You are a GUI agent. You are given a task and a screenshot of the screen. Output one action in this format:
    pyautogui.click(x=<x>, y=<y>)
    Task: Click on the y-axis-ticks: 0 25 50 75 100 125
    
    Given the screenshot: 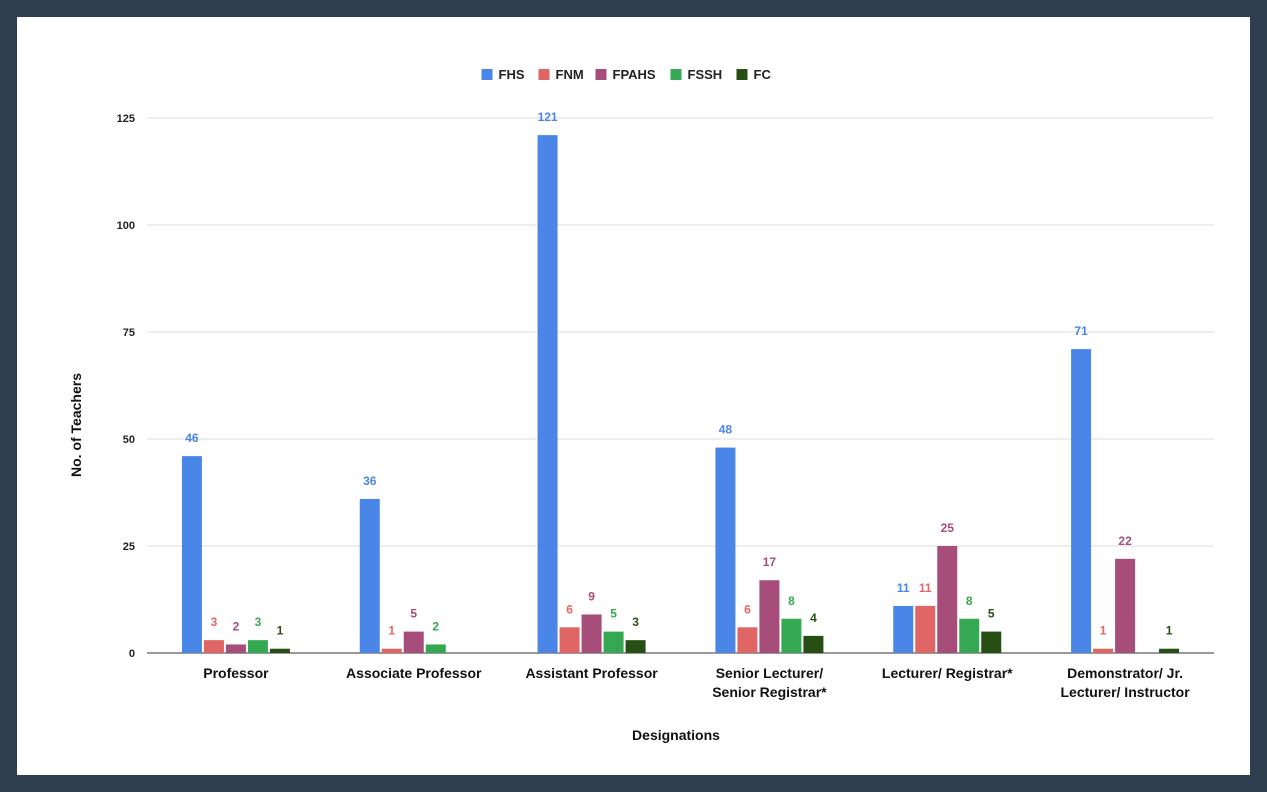 What is the action you would take?
    pyautogui.click(x=126, y=386)
    